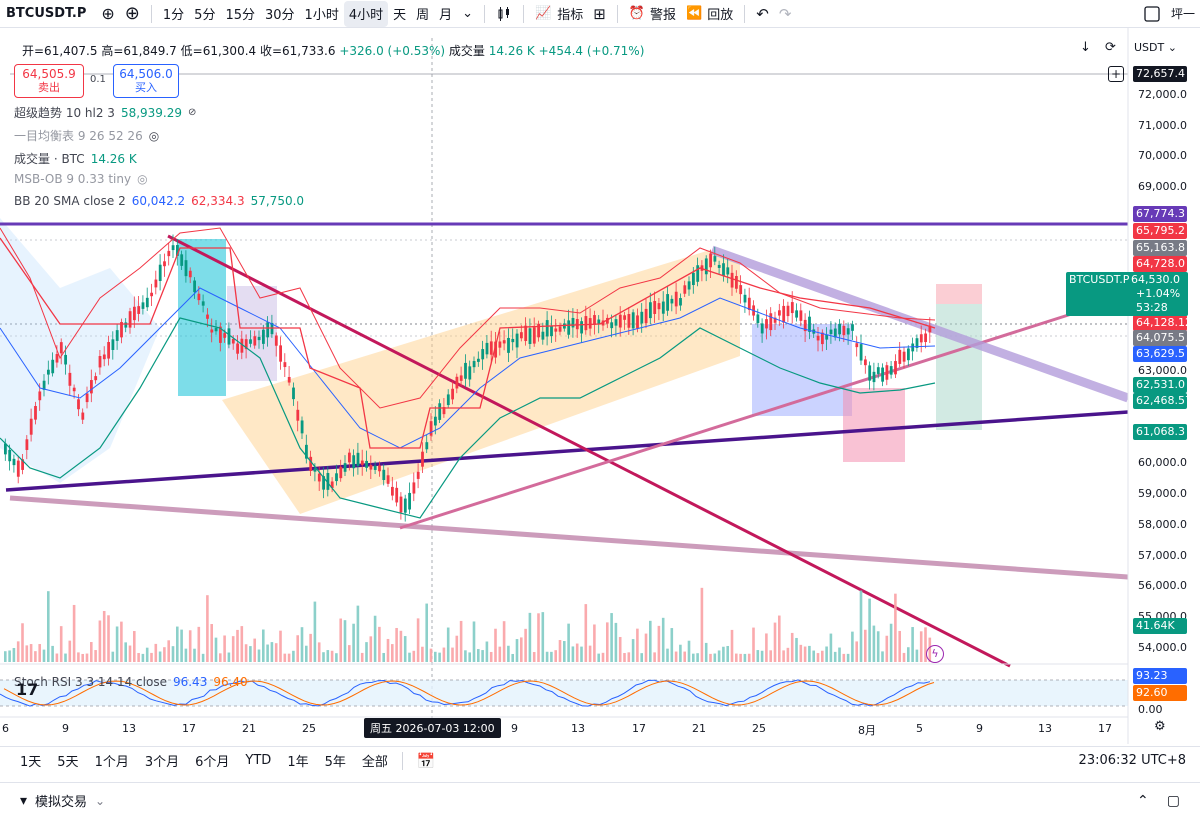 The width and height of the screenshot is (1200, 818). Describe the element at coordinates (468, 13) in the screenshot. I see `interval-dropdown-chevron-icon: ⌄` at that location.